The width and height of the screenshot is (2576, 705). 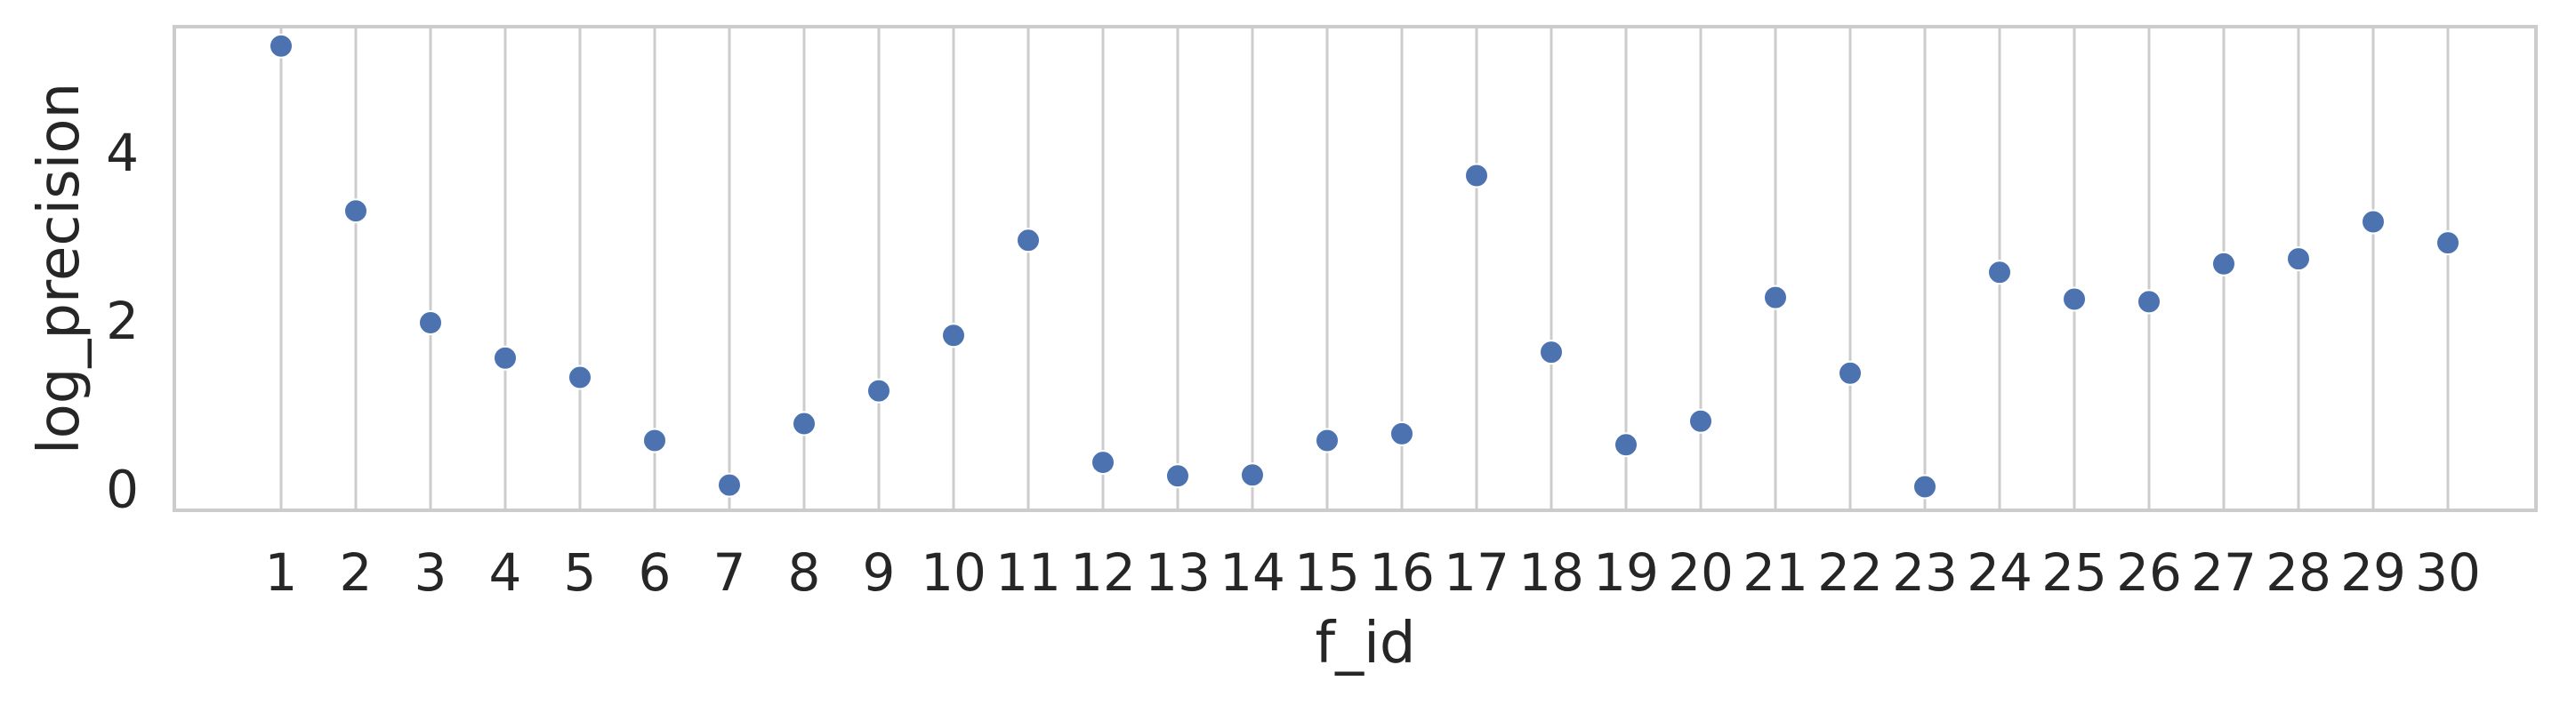 I want to click on x-tick-label-10: 10, so click(x=953, y=572).